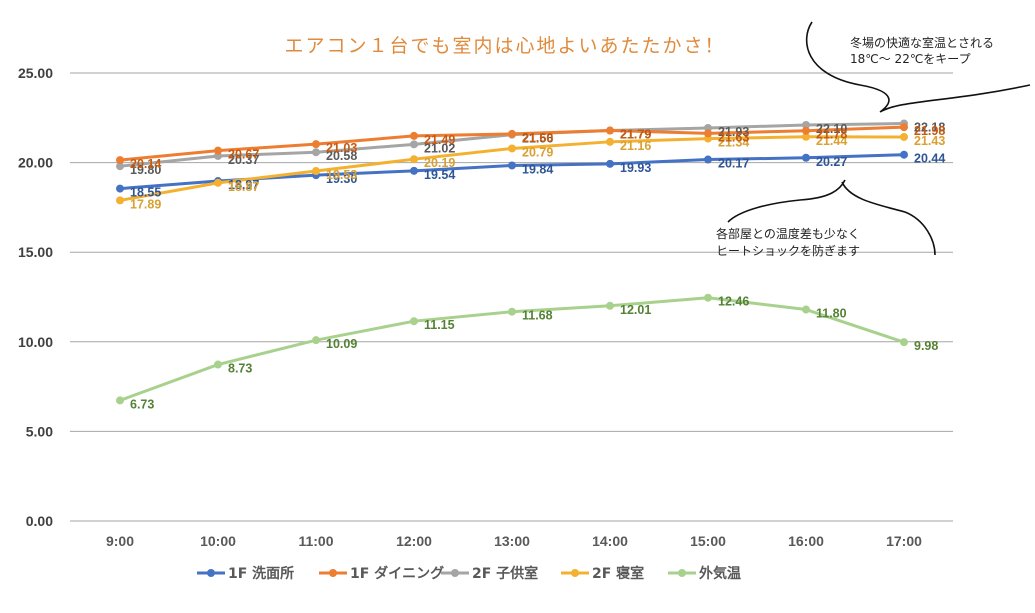 The height and width of the screenshot is (613, 1035). What do you see at coordinates (806, 541) in the screenshot?
I see `x-tick-label: 16:00` at bounding box center [806, 541].